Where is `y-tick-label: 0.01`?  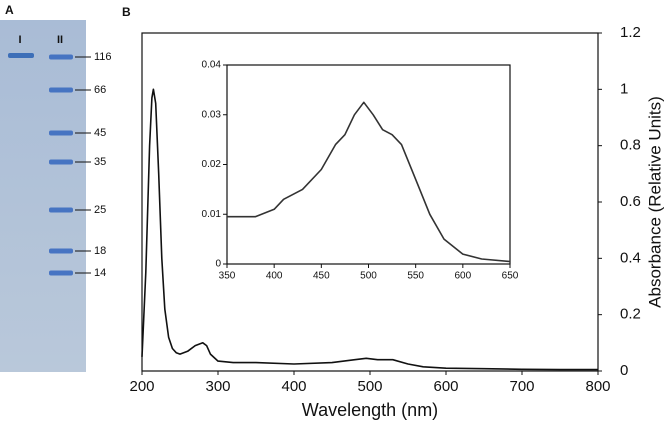
y-tick-label: 0.01 is located at coordinates (212, 214).